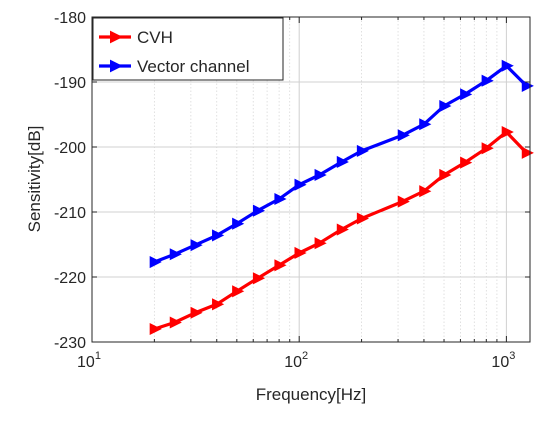 The image size is (550, 423). What do you see at coordinates (70, 83) in the screenshot?
I see `y-tick-label: -190` at bounding box center [70, 83].